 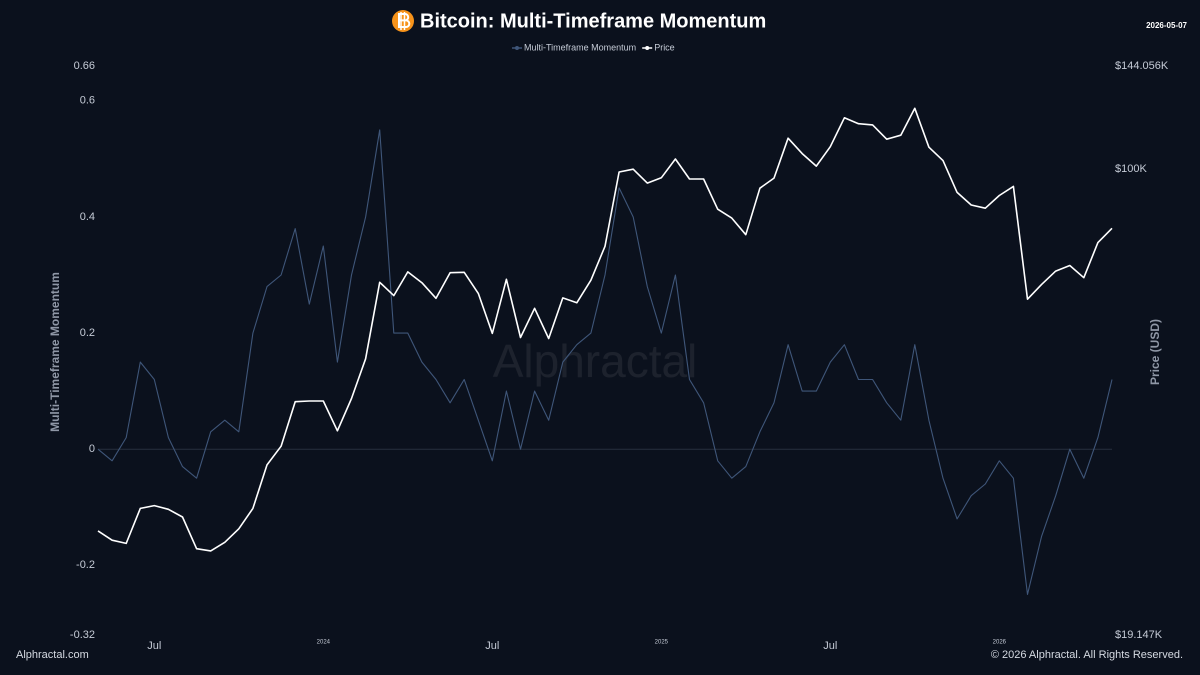 What do you see at coordinates (324, 643) in the screenshot?
I see `x-tick-label: 2024` at bounding box center [324, 643].